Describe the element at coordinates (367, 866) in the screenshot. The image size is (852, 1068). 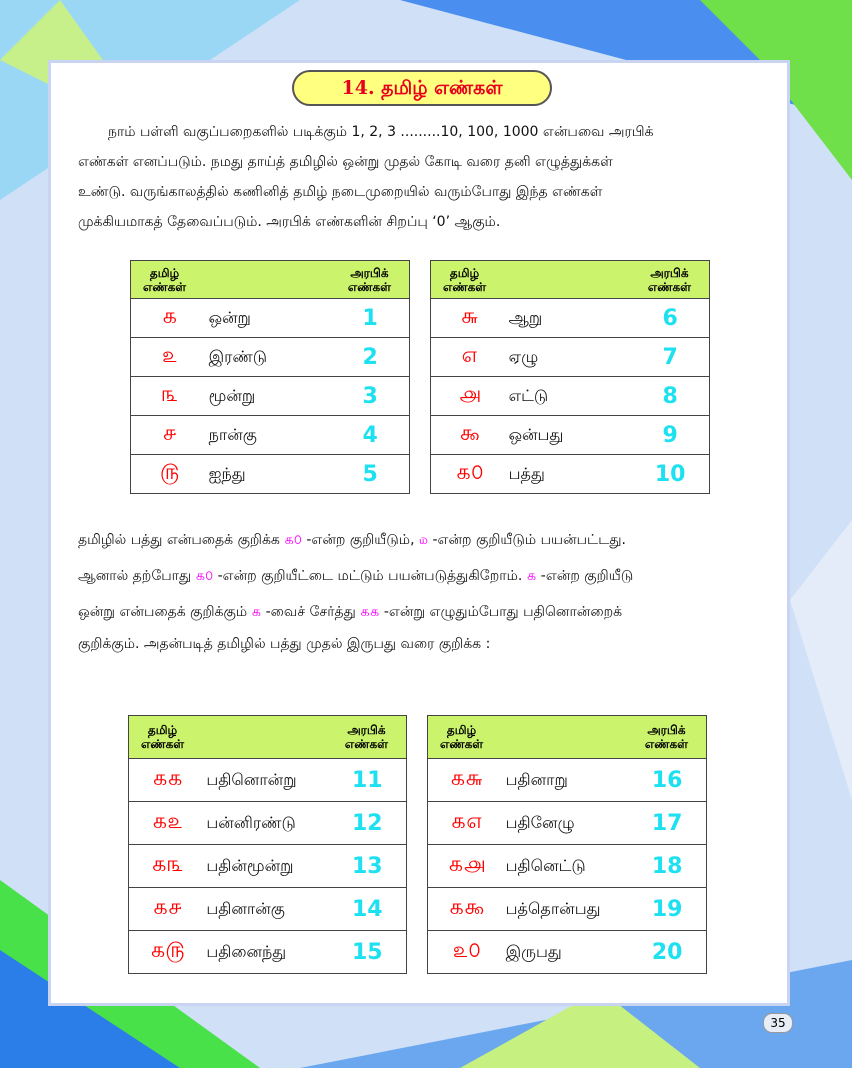
I see `arabic-numeral: 13` at that location.